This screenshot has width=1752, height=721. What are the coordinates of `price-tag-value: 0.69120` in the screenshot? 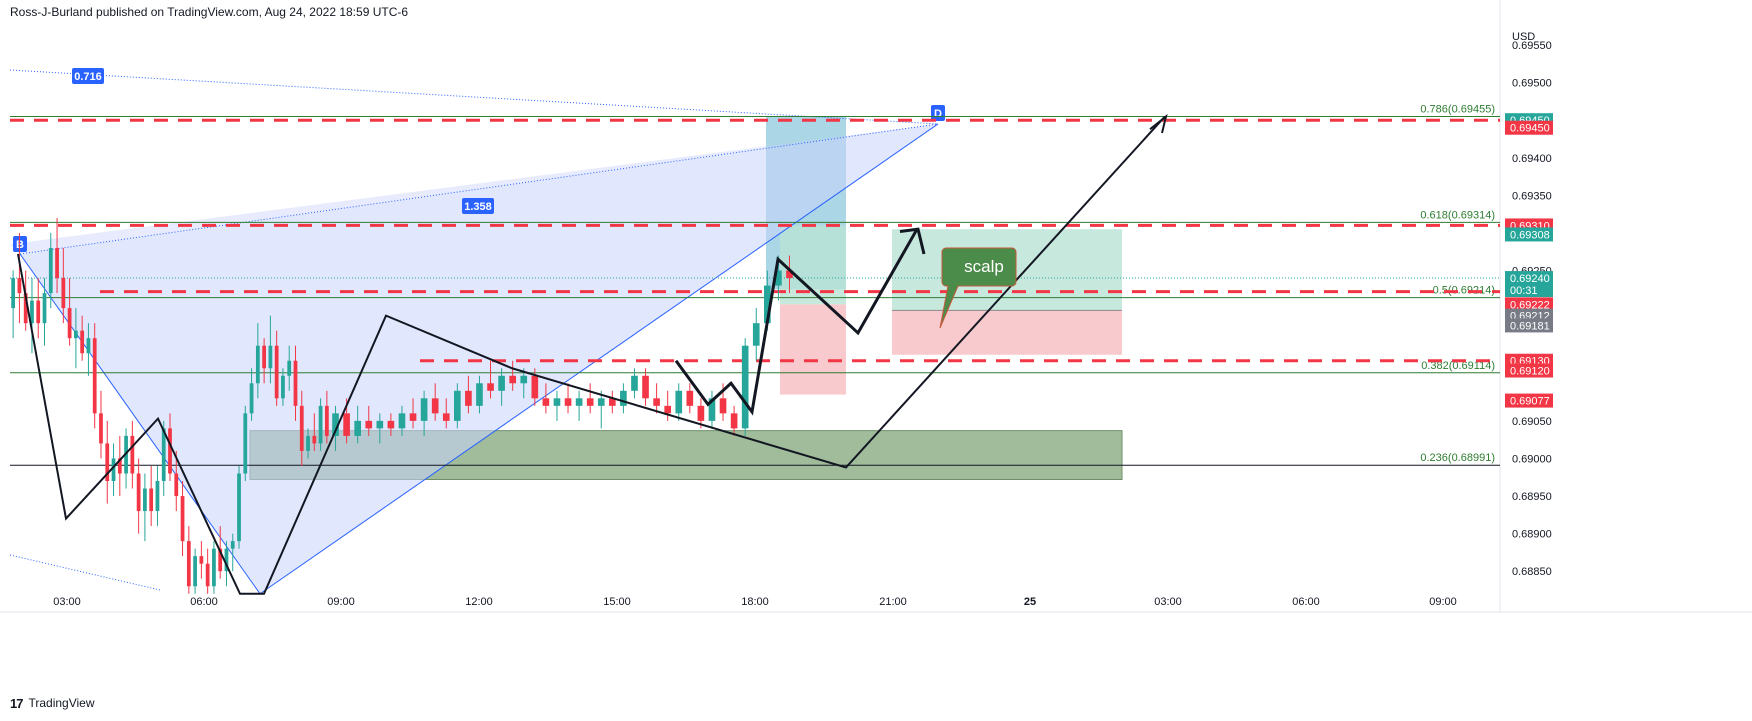 It's located at (1530, 372).